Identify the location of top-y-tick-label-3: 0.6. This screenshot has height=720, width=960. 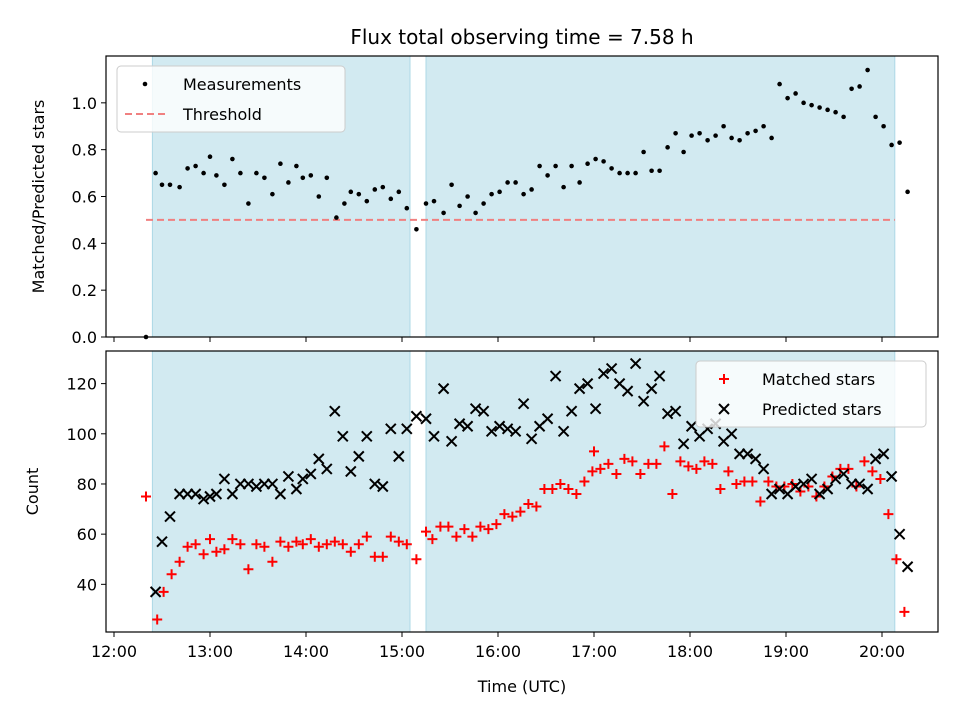
(84, 197).